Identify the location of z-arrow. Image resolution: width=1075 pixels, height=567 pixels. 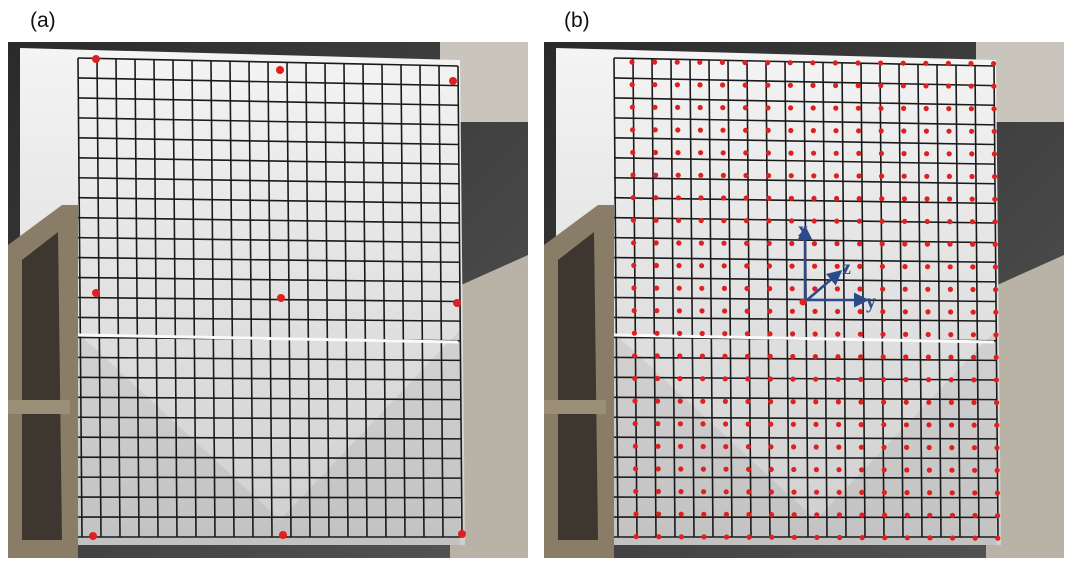
(824, 285).